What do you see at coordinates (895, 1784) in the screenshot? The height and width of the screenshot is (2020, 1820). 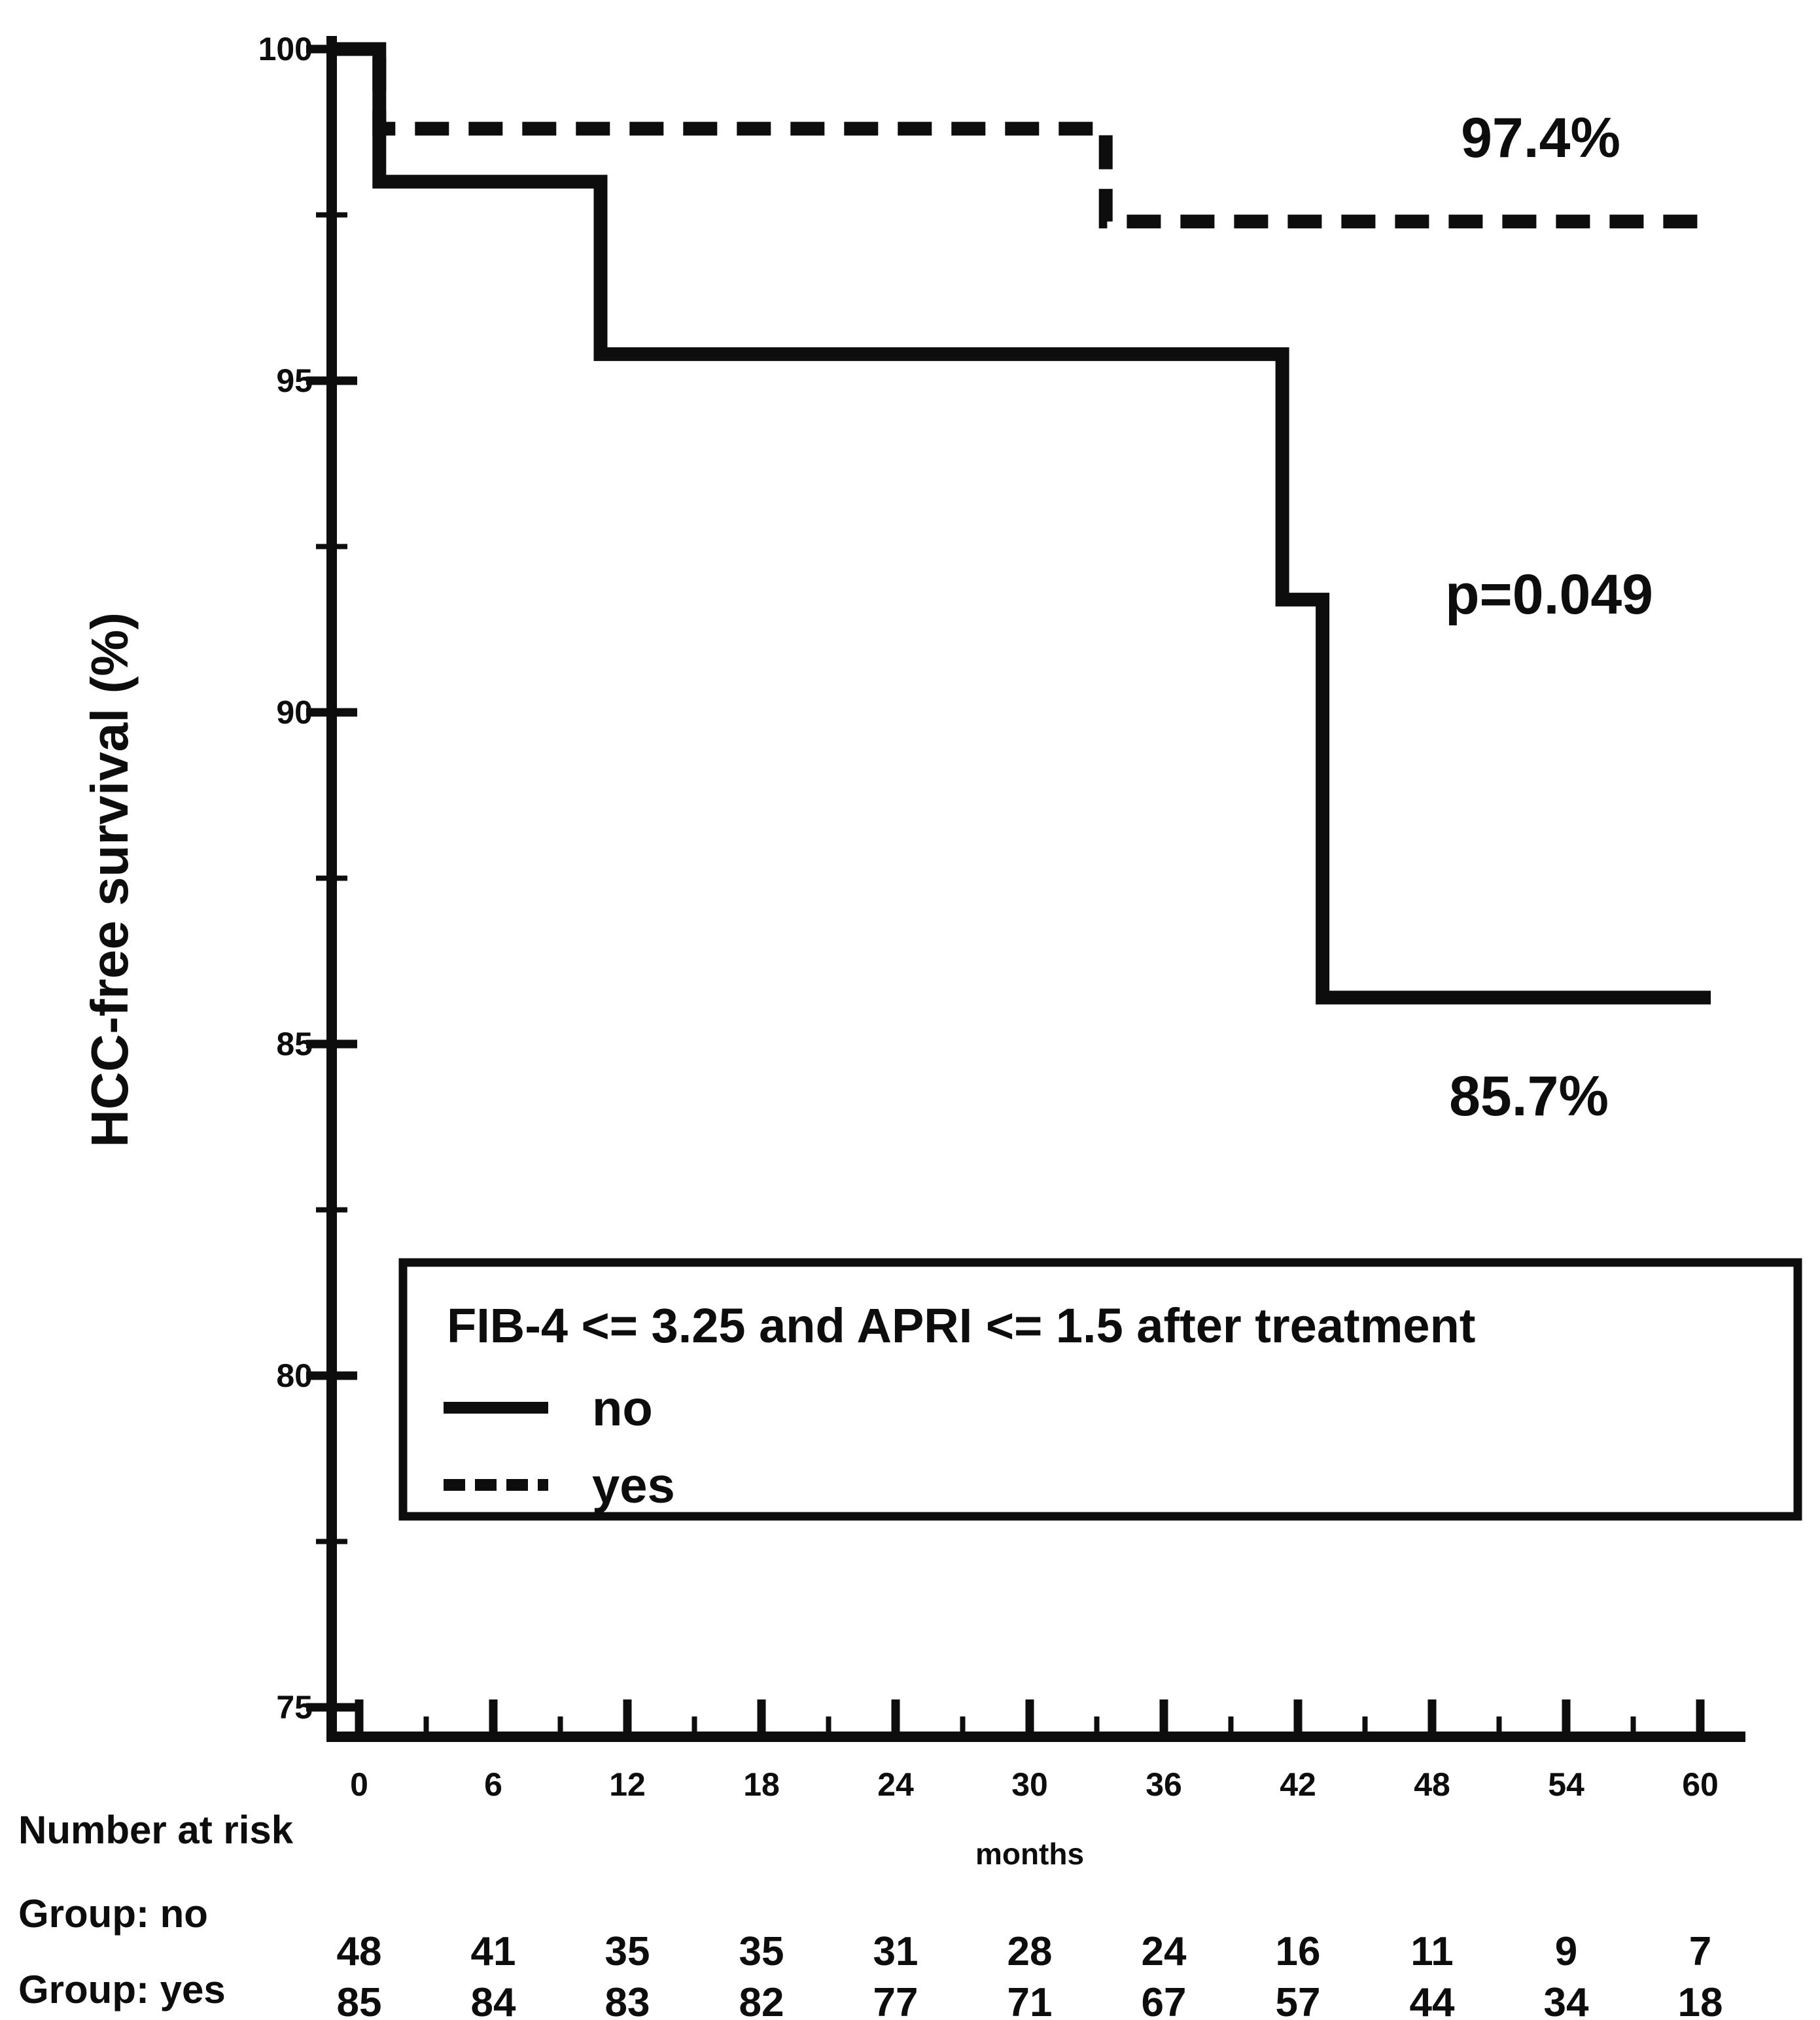 I see `x-tick-label: 24` at bounding box center [895, 1784].